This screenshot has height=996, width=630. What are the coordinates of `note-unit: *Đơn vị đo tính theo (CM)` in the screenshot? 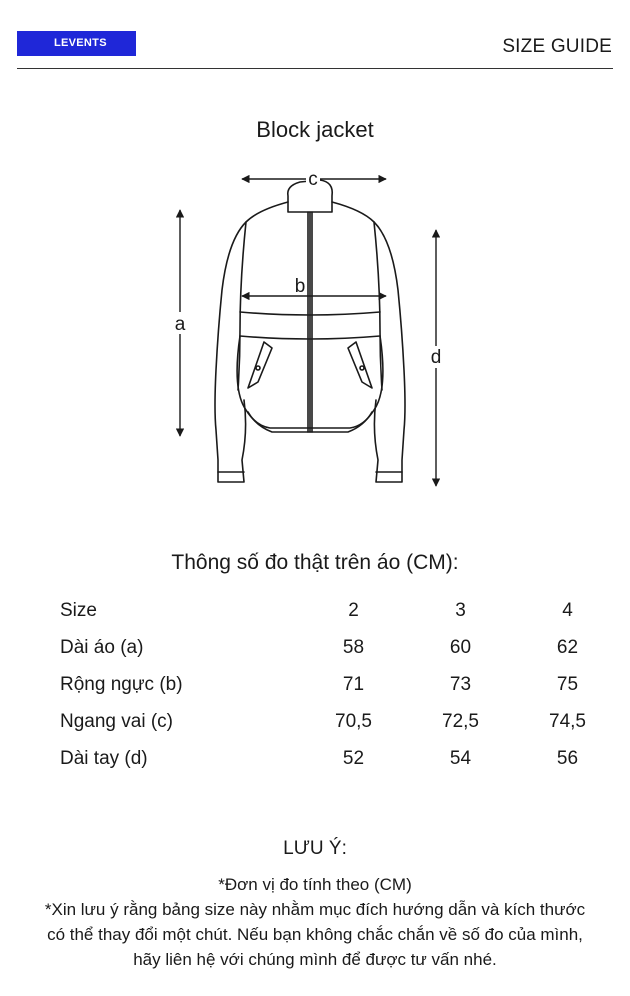 It's located at (315, 884).